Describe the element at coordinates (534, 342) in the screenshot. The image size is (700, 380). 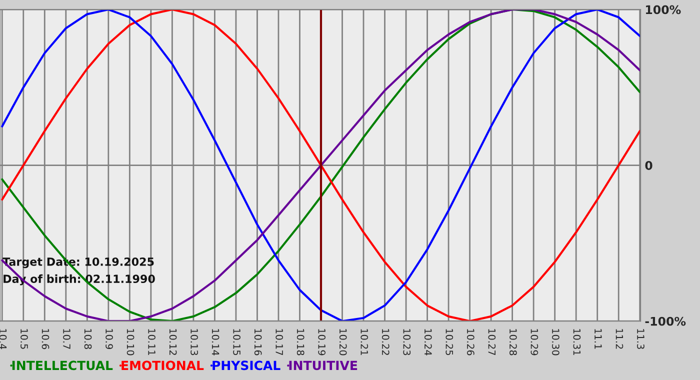
I see `x-tick-label: 10.29` at that location.